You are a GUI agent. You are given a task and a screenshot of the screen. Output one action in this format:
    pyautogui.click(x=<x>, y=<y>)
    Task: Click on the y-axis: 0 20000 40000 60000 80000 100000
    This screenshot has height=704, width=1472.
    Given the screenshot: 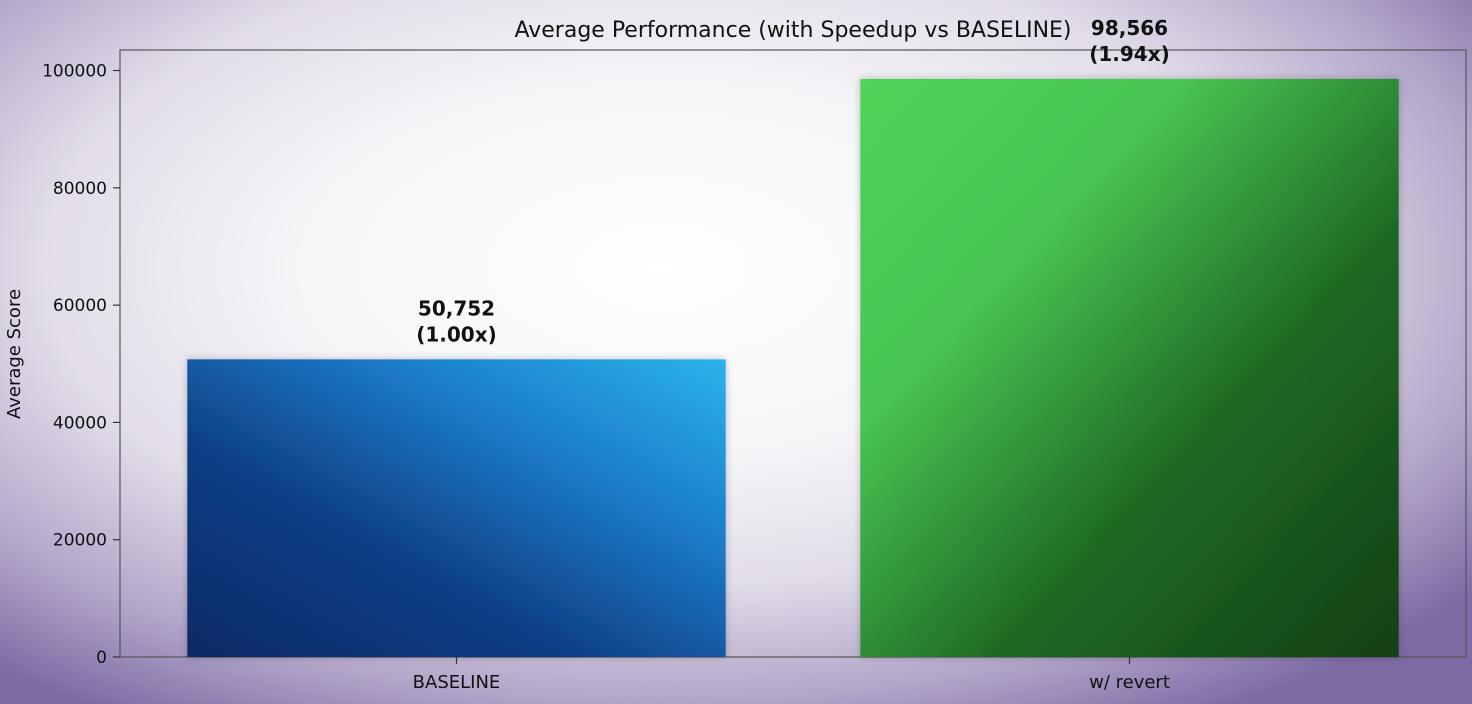 What is the action you would take?
    pyautogui.click(x=81, y=365)
    